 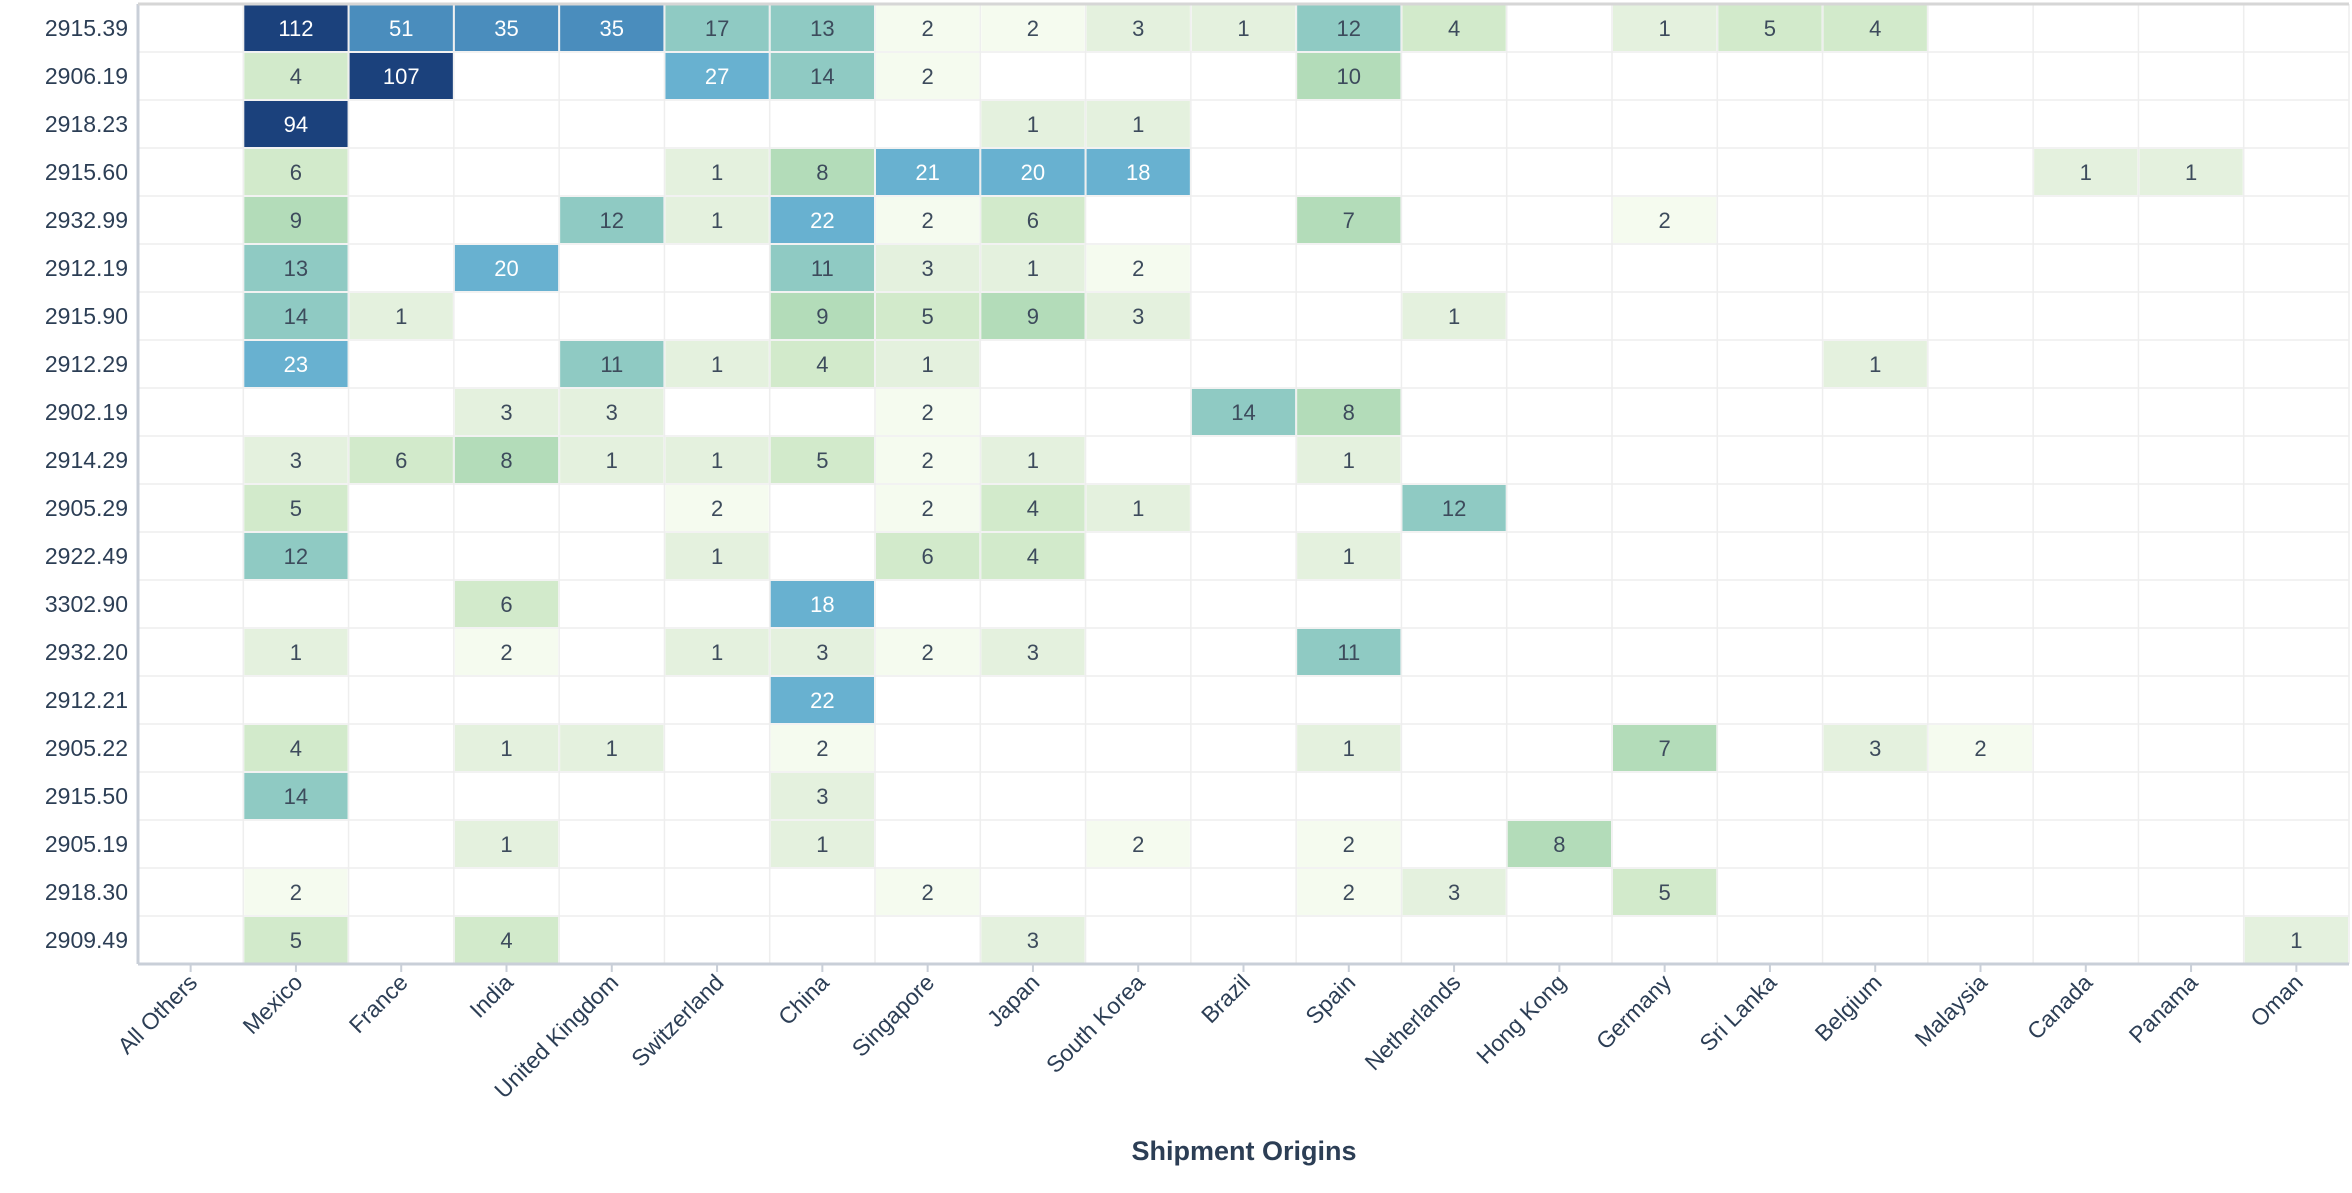 I want to click on cell-value-label: 14, so click(x=822, y=76).